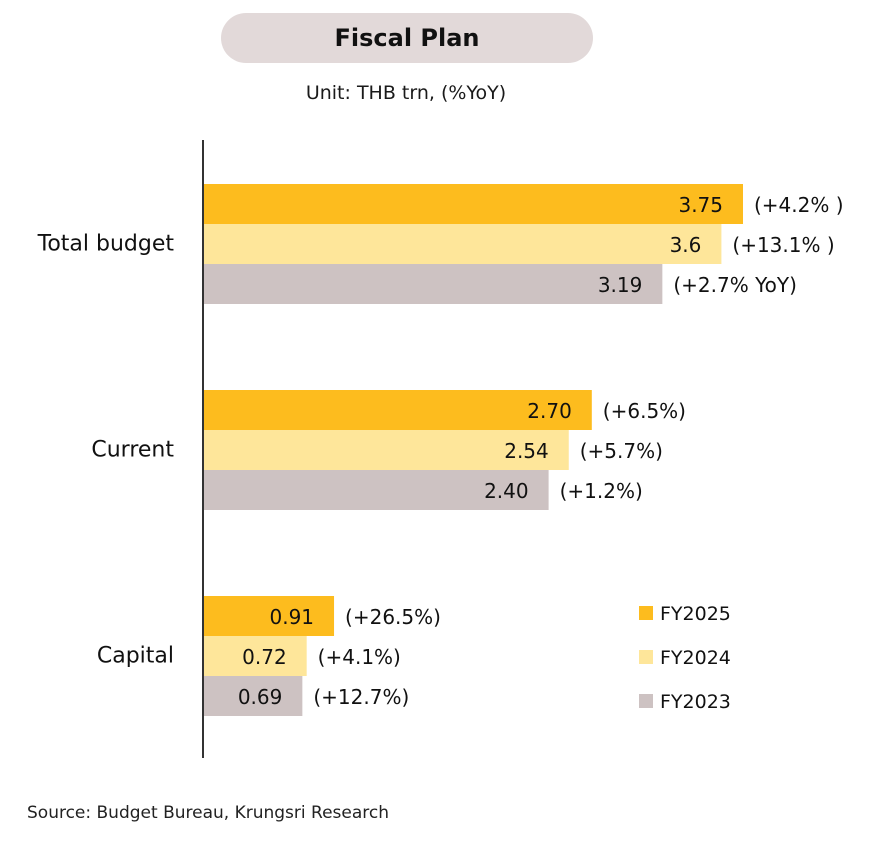 The image size is (870, 855). What do you see at coordinates (292, 617) in the screenshot?
I see `bar-value-label: 0.91` at bounding box center [292, 617].